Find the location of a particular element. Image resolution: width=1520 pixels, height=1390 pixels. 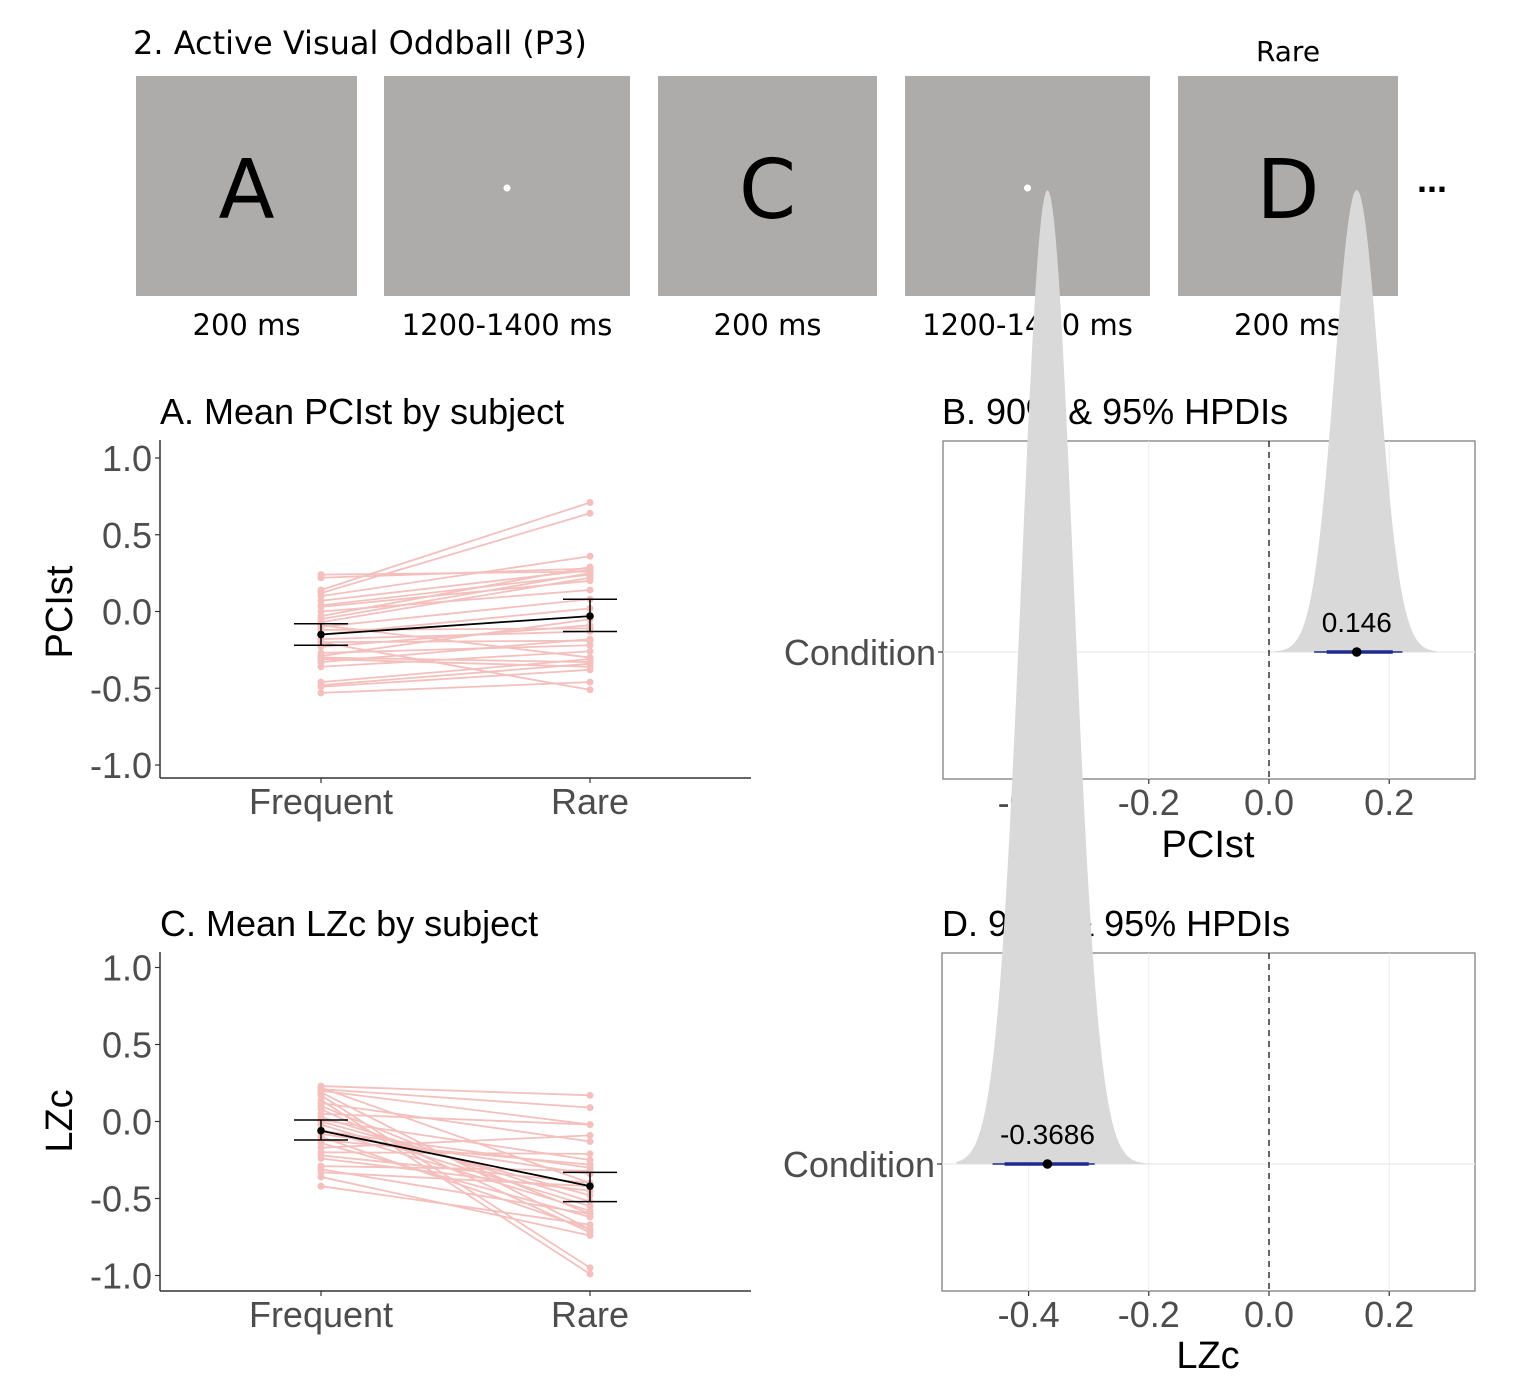

stimulus-letter: A is located at coordinates (246, 190).